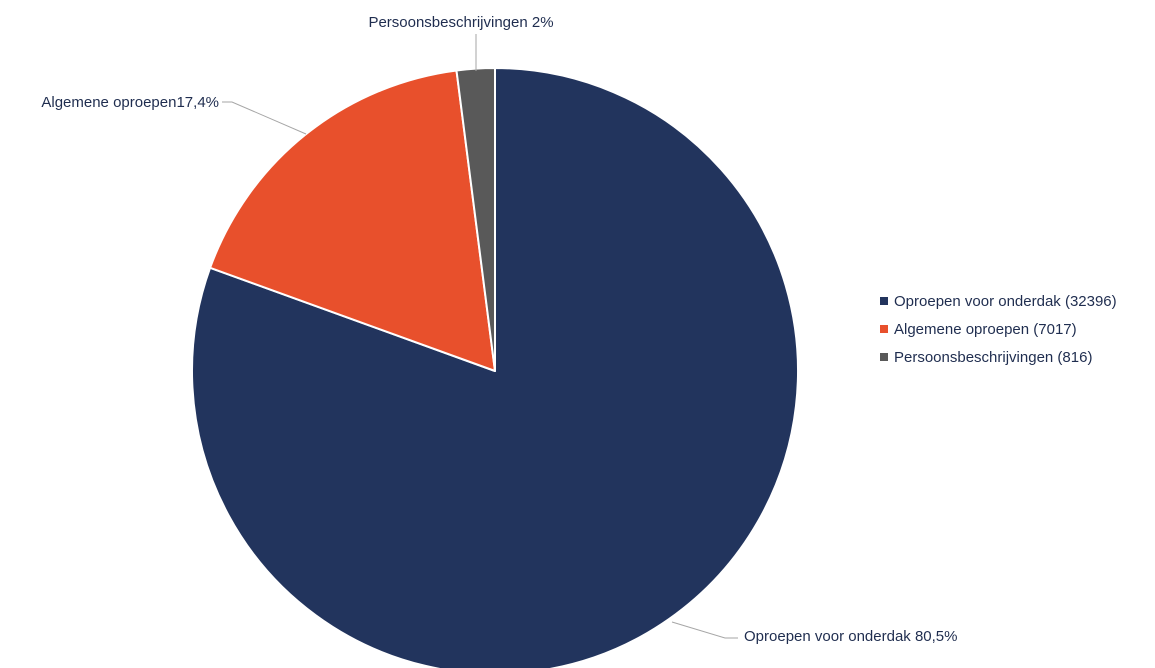  I want to click on legend-swatch-oproepen-voor-onderdak, so click(884, 301).